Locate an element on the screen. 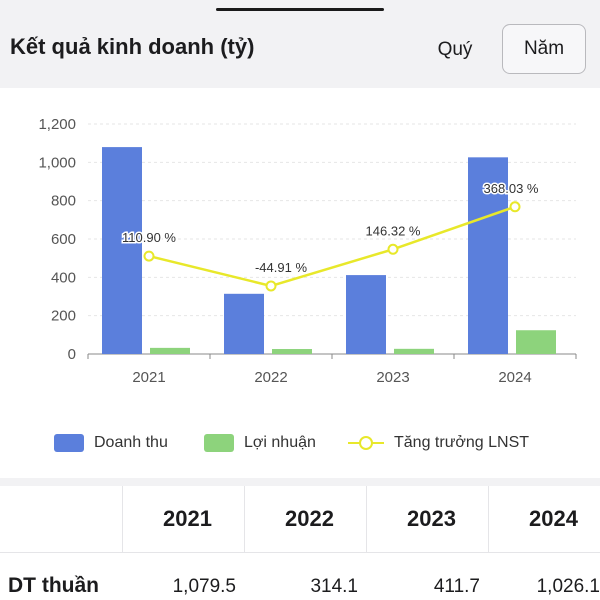 This screenshot has width=600, height=600. table-cell: 1,079.5 is located at coordinates (204, 586).